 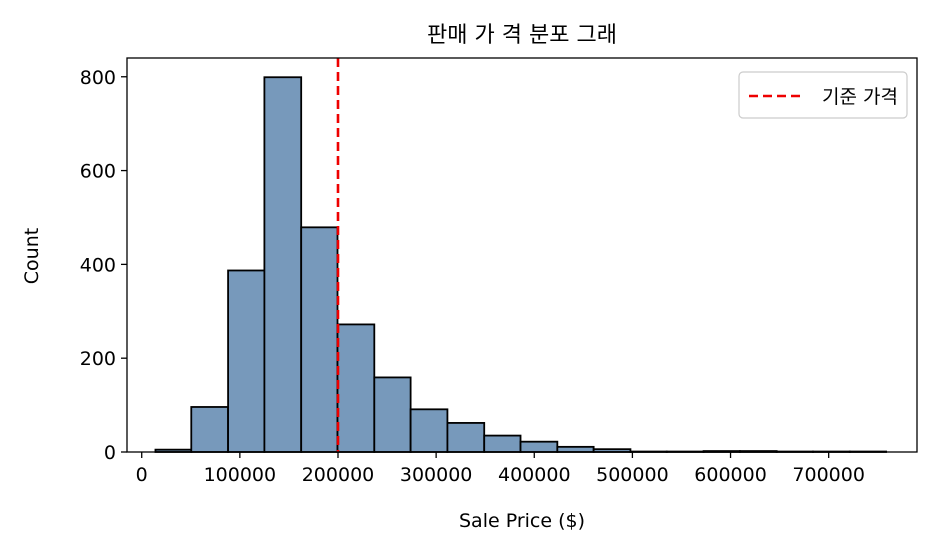 What do you see at coordinates (828, 475) in the screenshot?
I see `x-tick-label: 700000` at bounding box center [828, 475].